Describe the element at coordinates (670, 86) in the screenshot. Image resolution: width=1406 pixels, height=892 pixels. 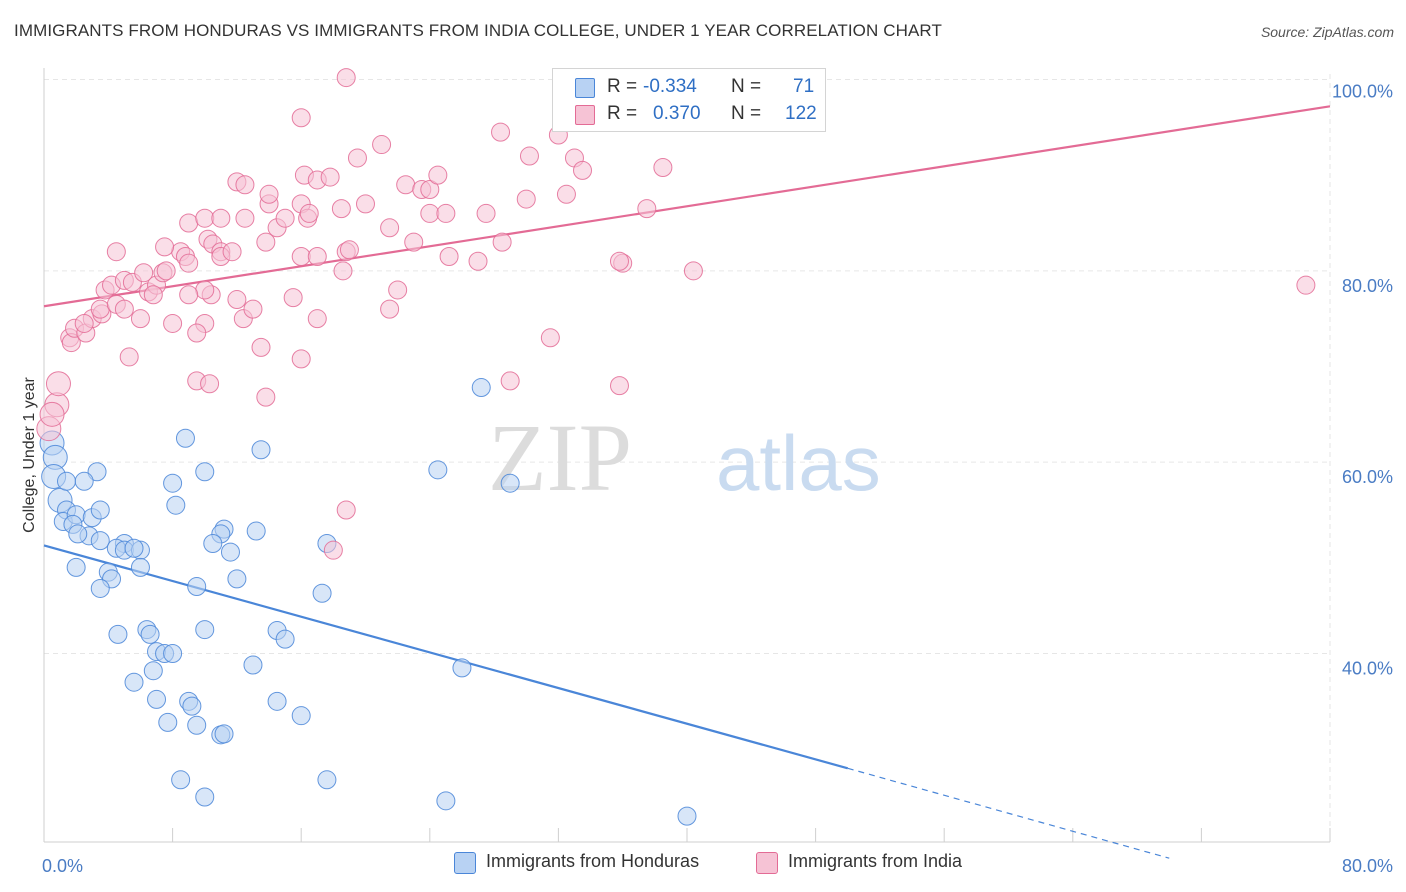
I see `legend-r-value: -0.334` at that location.